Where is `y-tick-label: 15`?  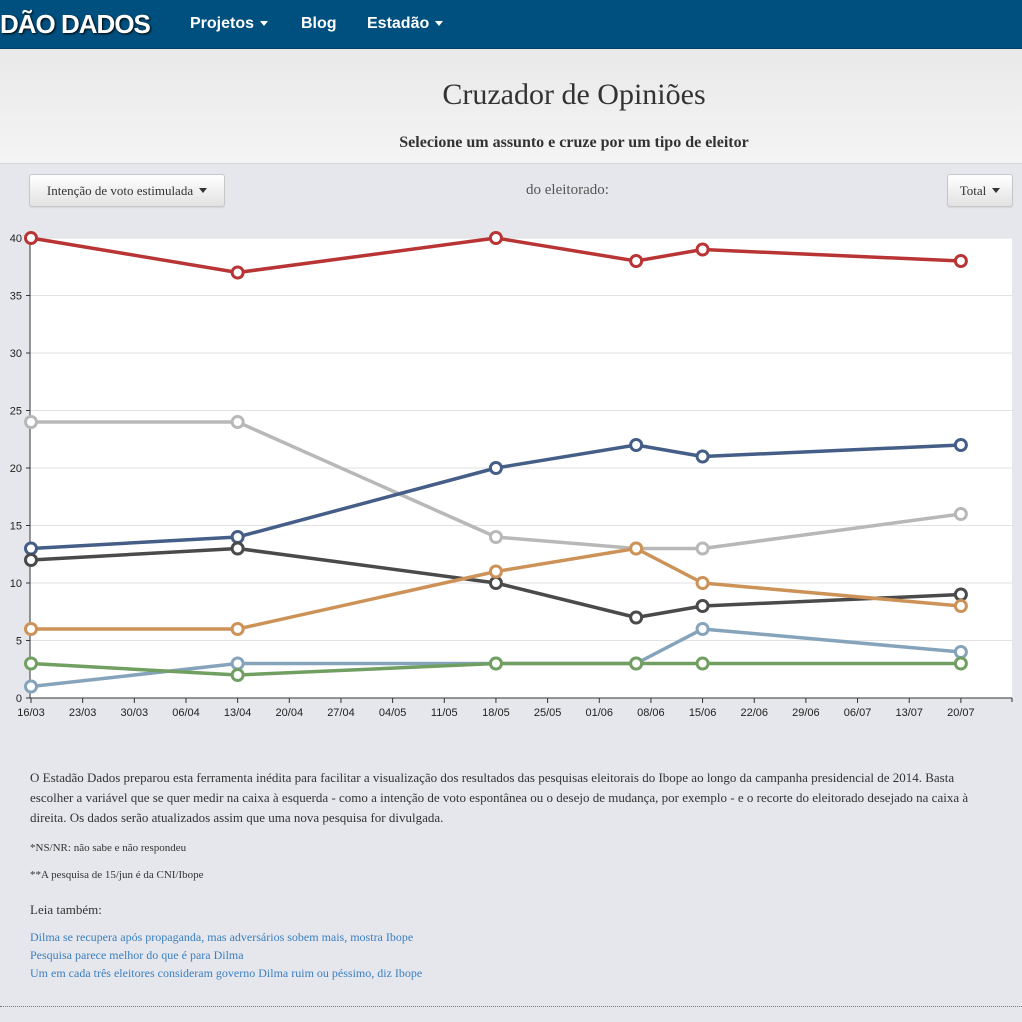
y-tick-label: 15 is located at coordinates (16, 527).